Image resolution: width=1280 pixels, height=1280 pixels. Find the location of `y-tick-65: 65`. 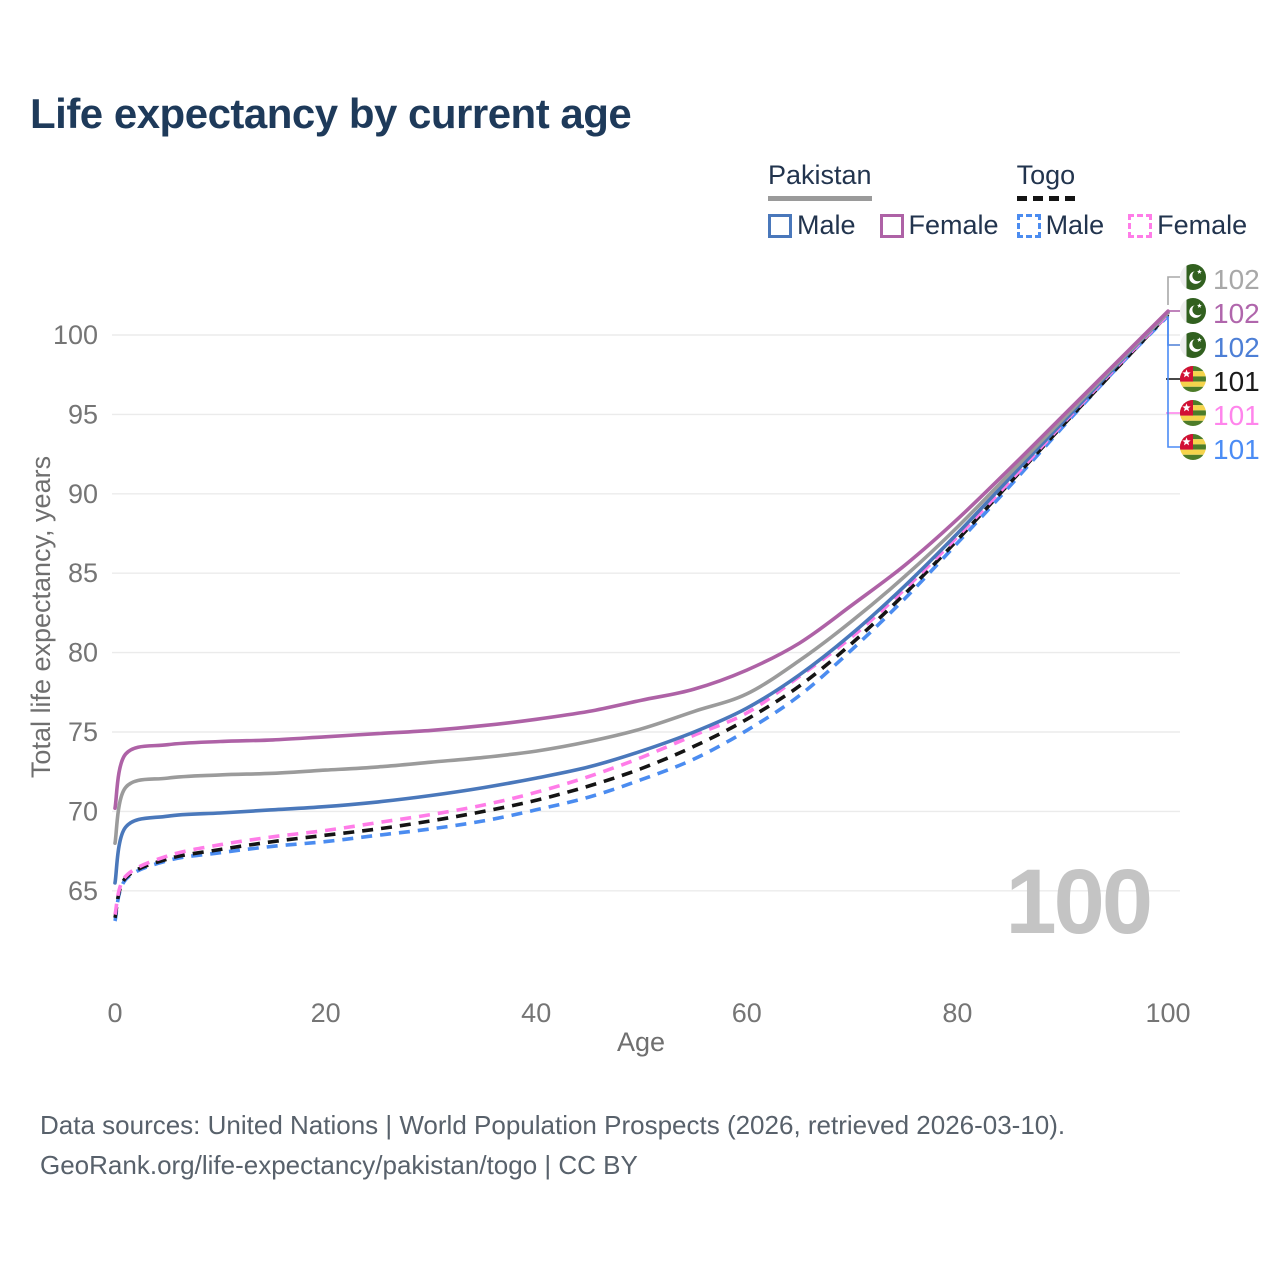

y-tick-65: 65 is located at coordinates (83, 891).